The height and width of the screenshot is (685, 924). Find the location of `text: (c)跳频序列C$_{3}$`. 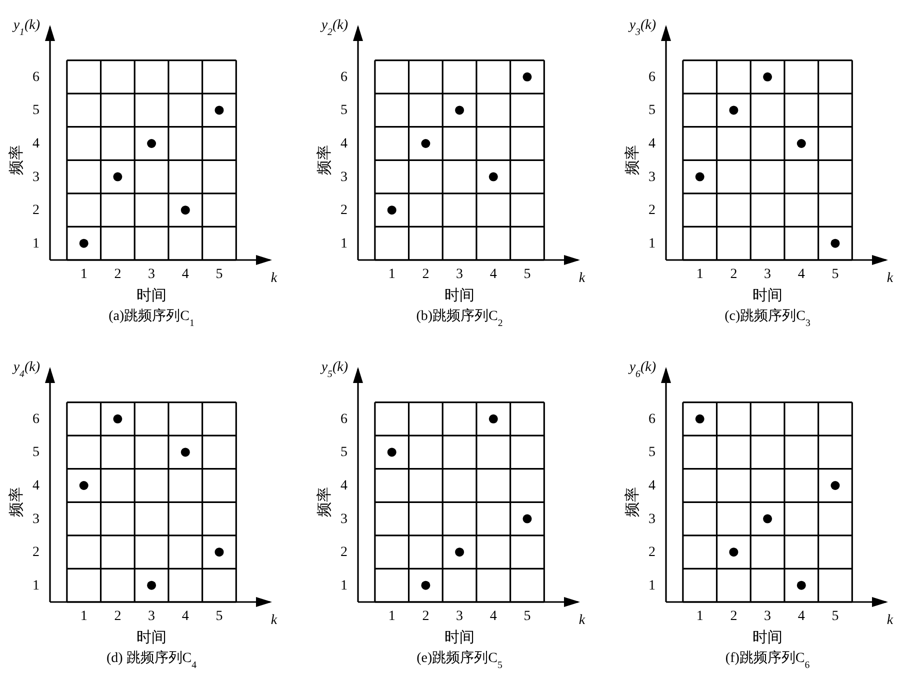

text: (c)跳频序列C$_{3}$ is located at coordinates (767, 318).